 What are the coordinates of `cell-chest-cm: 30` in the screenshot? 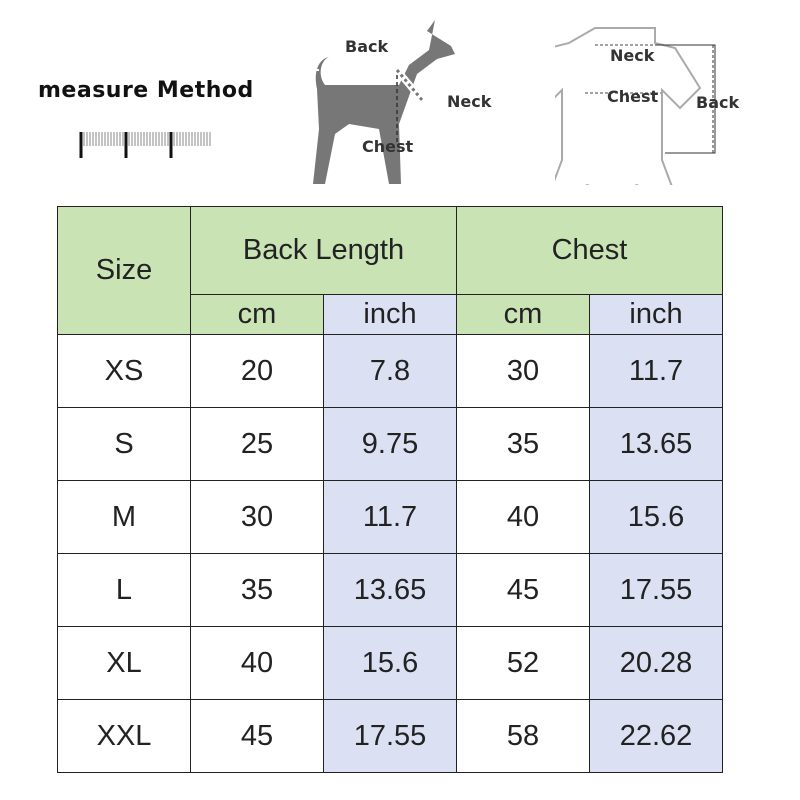 It's located at (523, 371).